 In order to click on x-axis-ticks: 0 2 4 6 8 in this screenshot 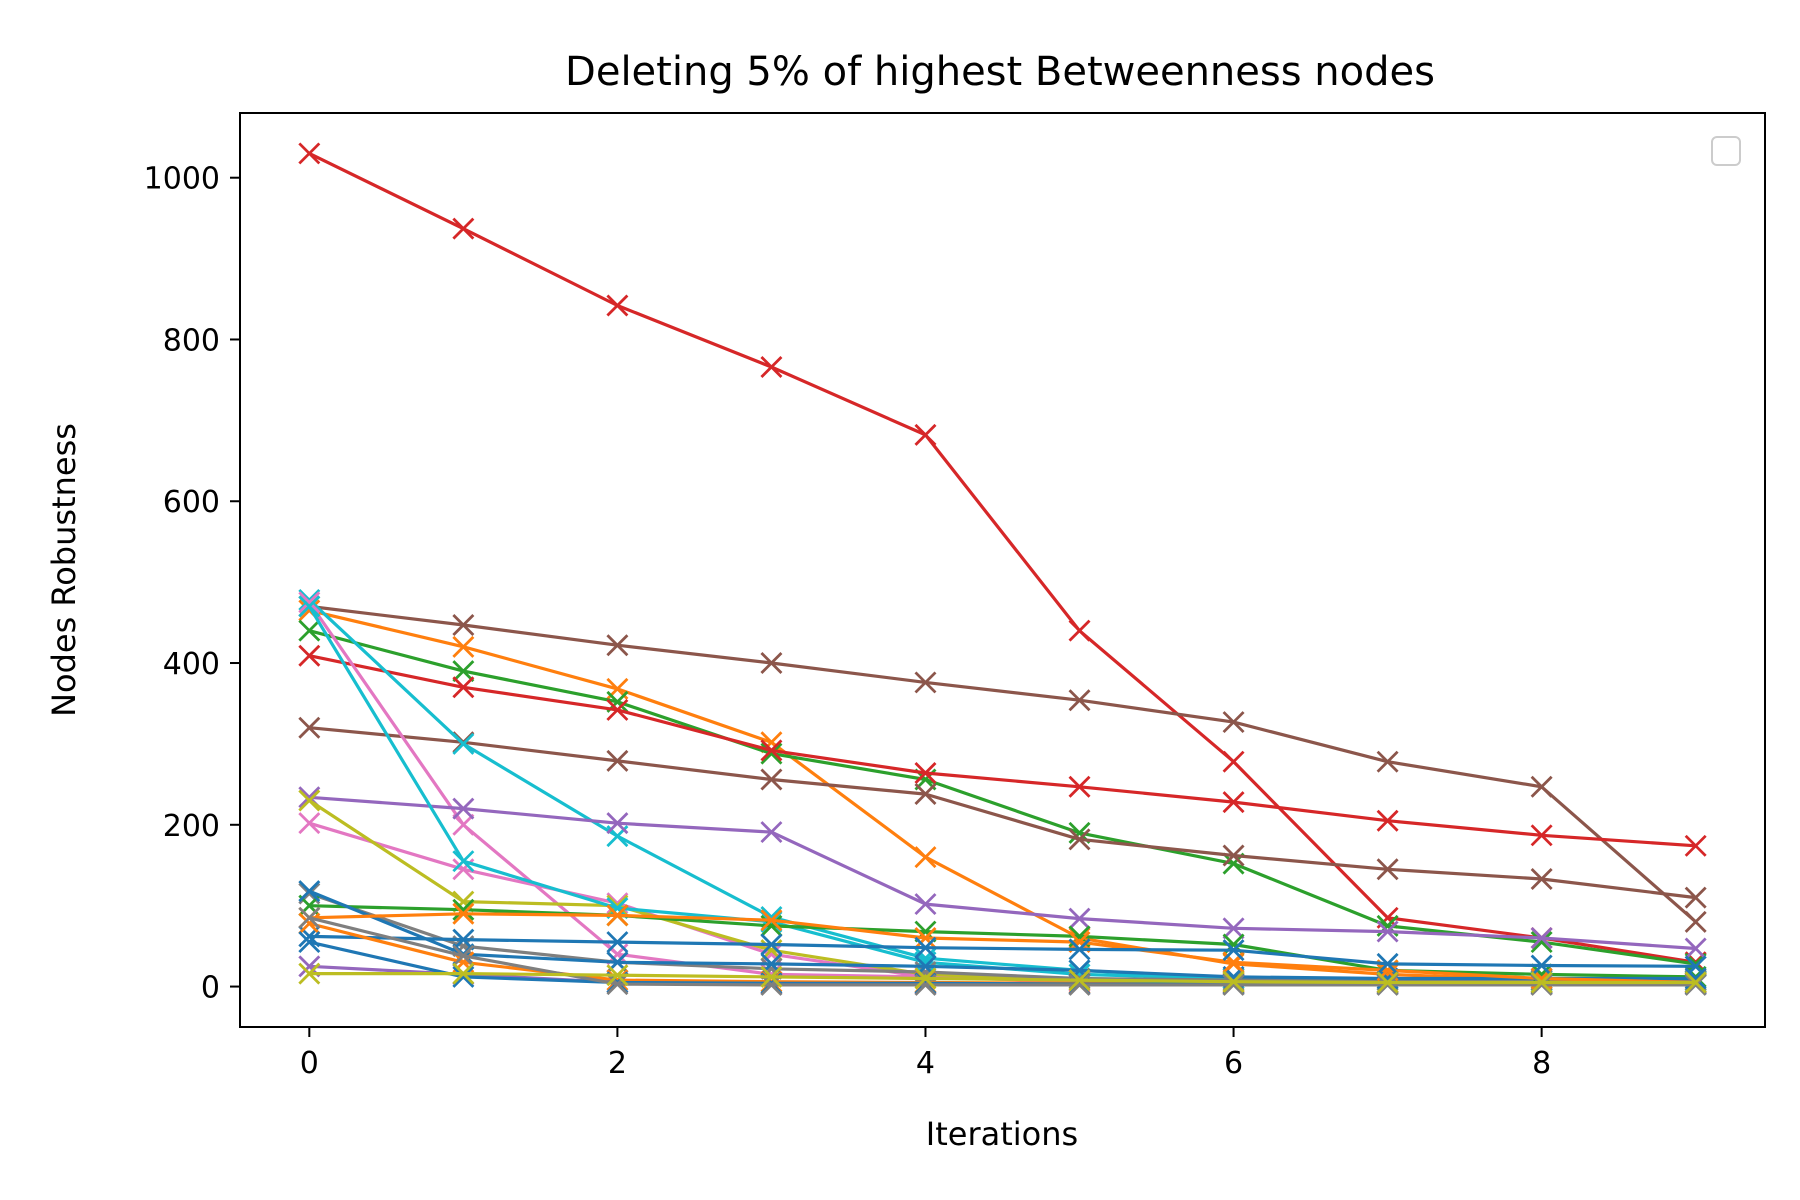, I will do `click(925, 1054)`.